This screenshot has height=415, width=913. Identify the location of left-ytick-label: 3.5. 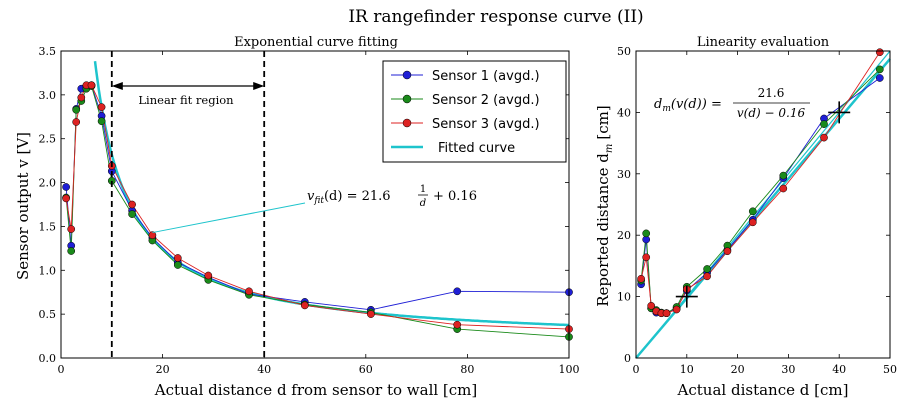
(48, 51).